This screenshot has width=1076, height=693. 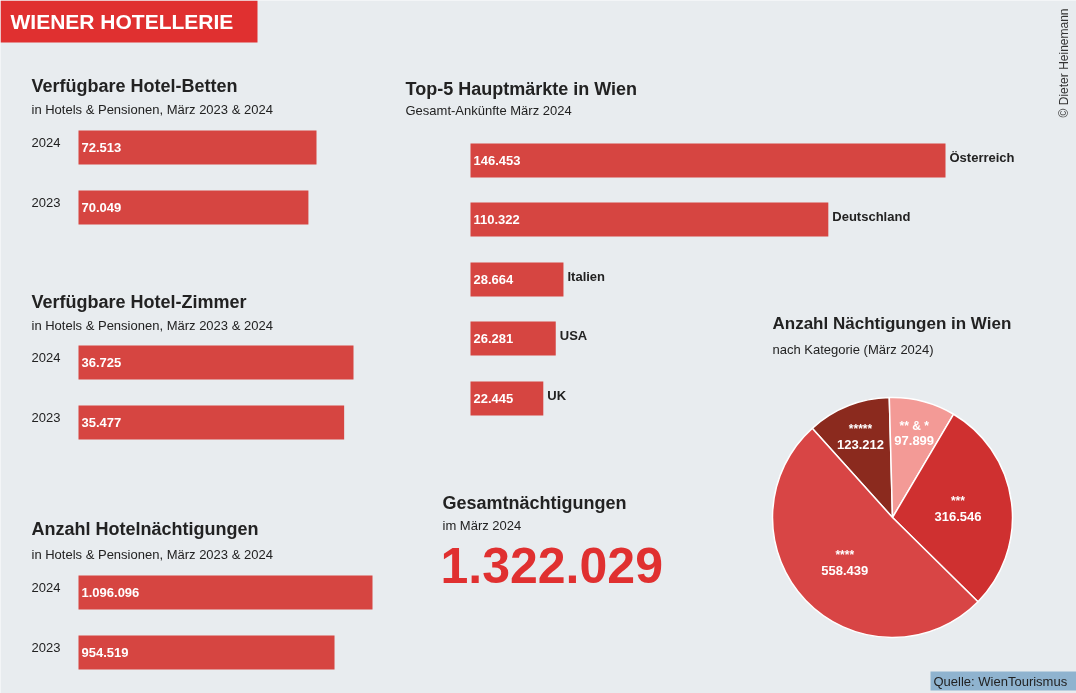 What do you see at coordinates (521, 88) in the screenshot?
I see `chart-title: Top-5 Hauptmärkte in Wien` at bounding box center [521, 88].